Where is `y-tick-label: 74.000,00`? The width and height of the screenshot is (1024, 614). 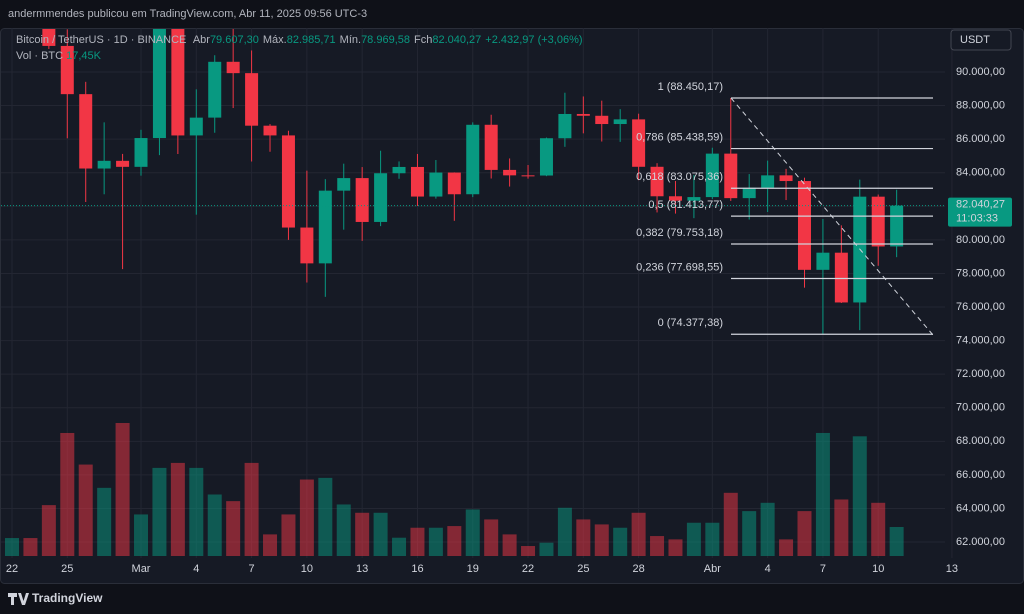 y-tick-label: 74.000,00 is located at coordinates (980, 341).